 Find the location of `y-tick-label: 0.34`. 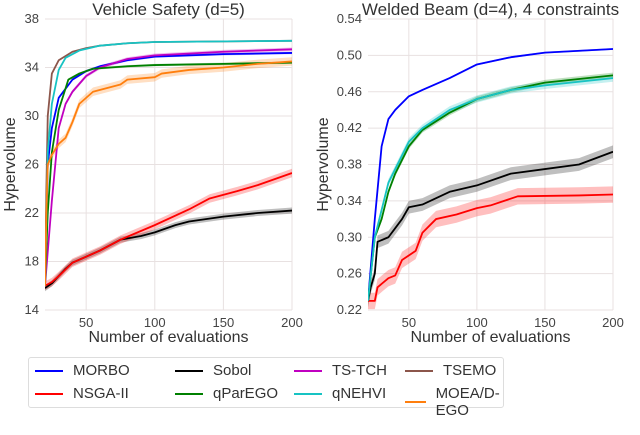

y-tick-label: 0.34 is located at coordinates (349, 200).